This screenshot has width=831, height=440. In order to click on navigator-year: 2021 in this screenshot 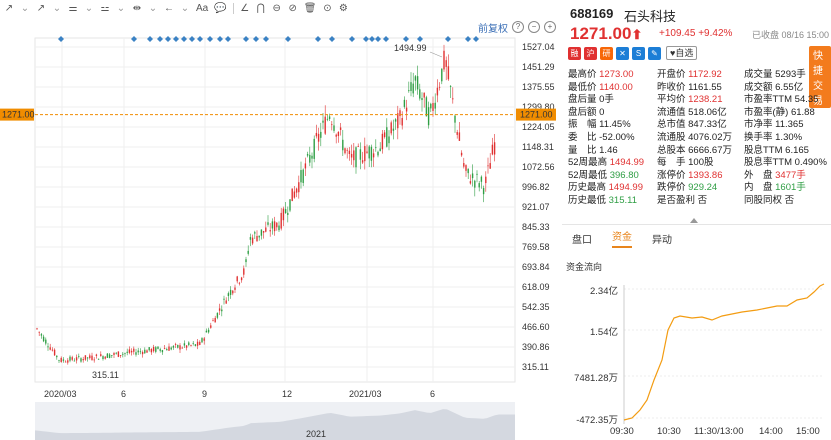, I will do `click(316, 434)`.